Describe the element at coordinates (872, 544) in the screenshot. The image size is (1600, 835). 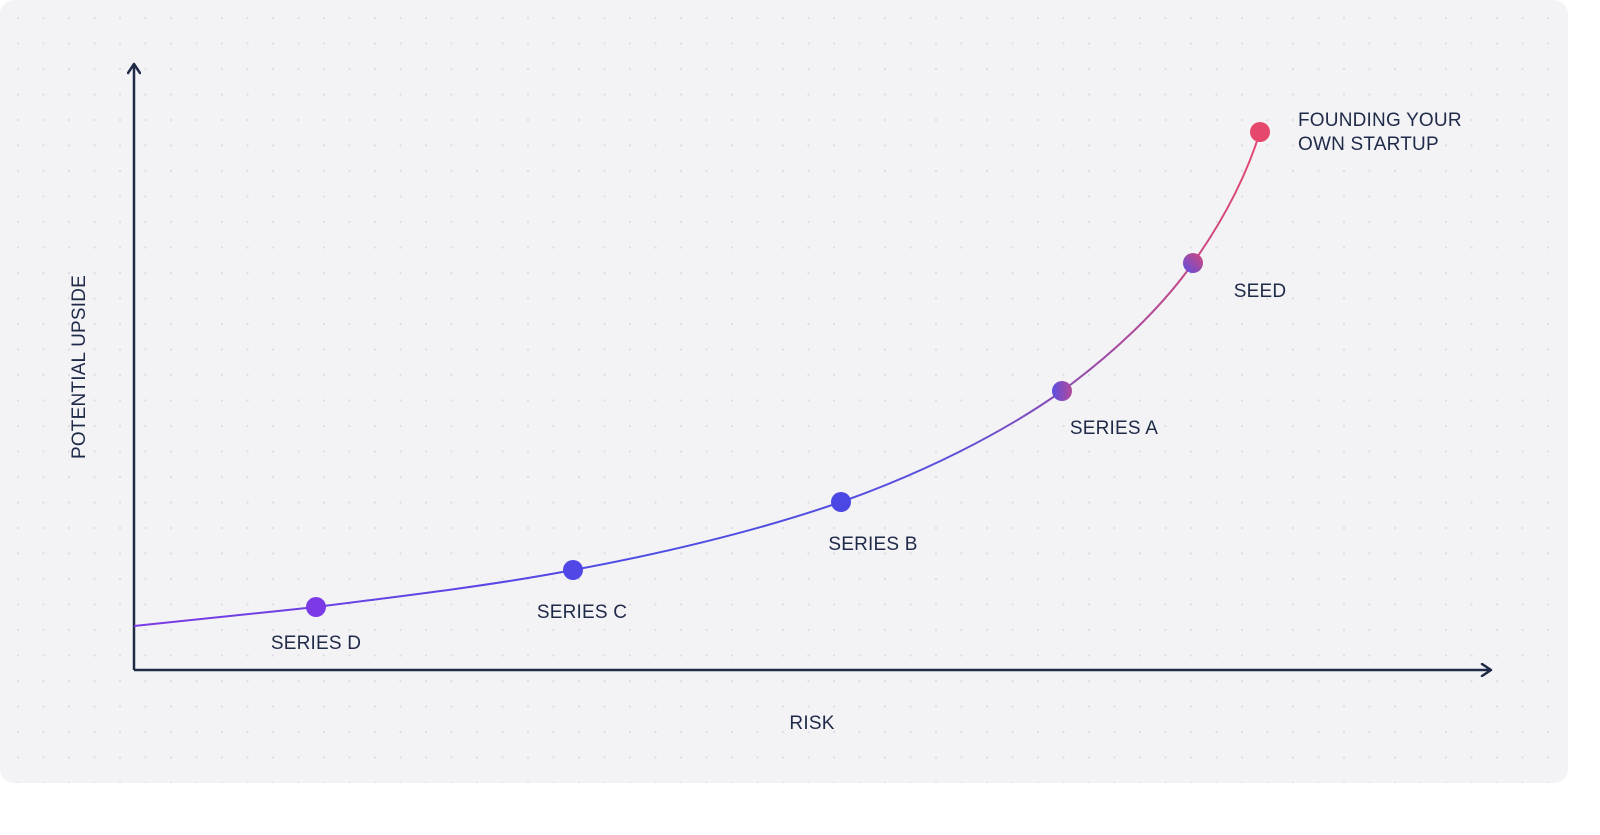
I see `node-label: SERIES B` at that location.